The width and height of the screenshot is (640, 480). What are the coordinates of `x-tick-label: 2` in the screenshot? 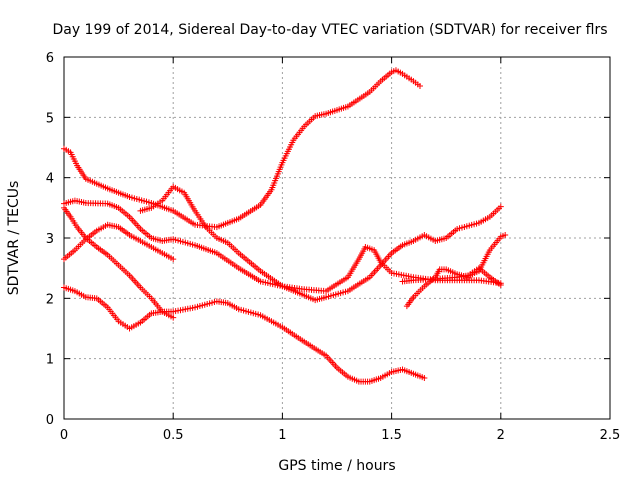 It's located at (501, 435).